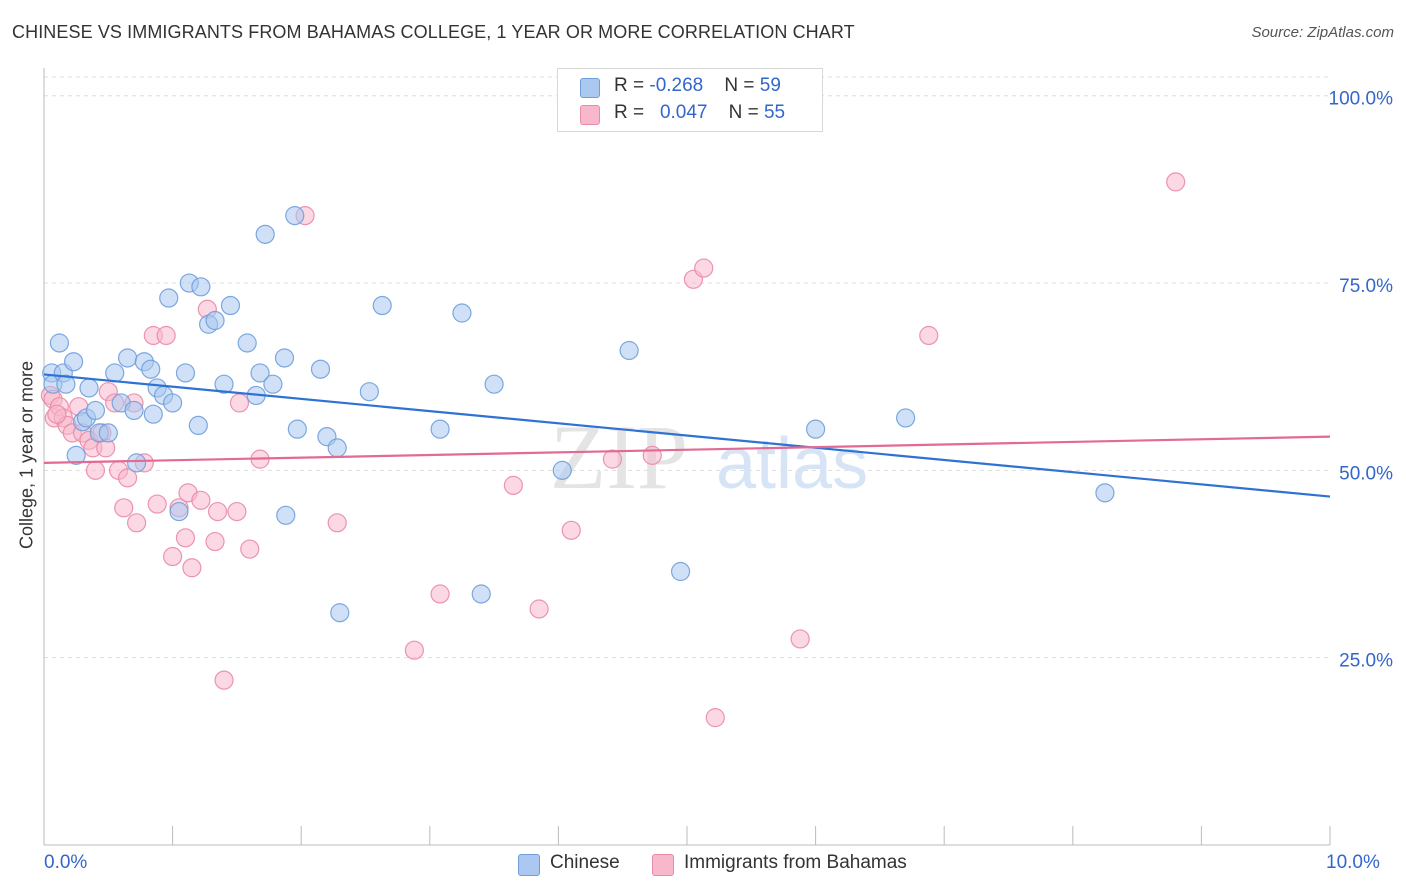 The width and height of the screenshot is (1406, 892). I want to click on y-tick-label-3: 100.0%, so click(1361, 99).